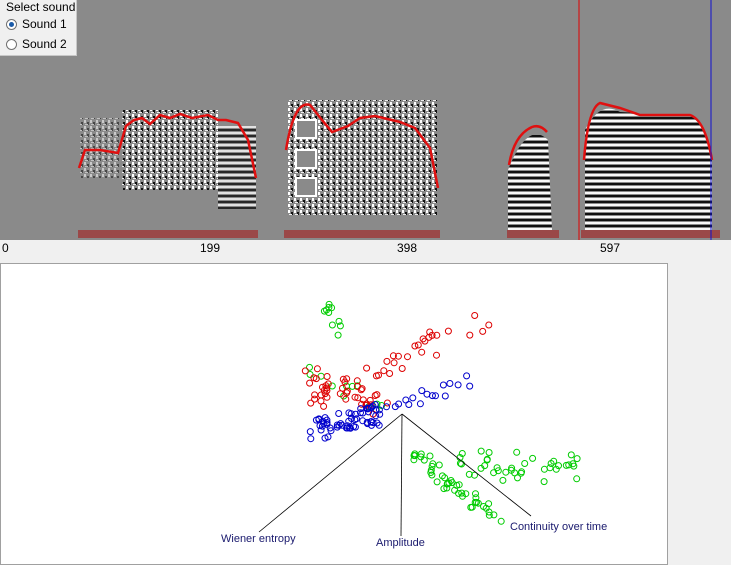  I want to click on wiener-entropy-label: Wiener entropy, so click(258, 539).